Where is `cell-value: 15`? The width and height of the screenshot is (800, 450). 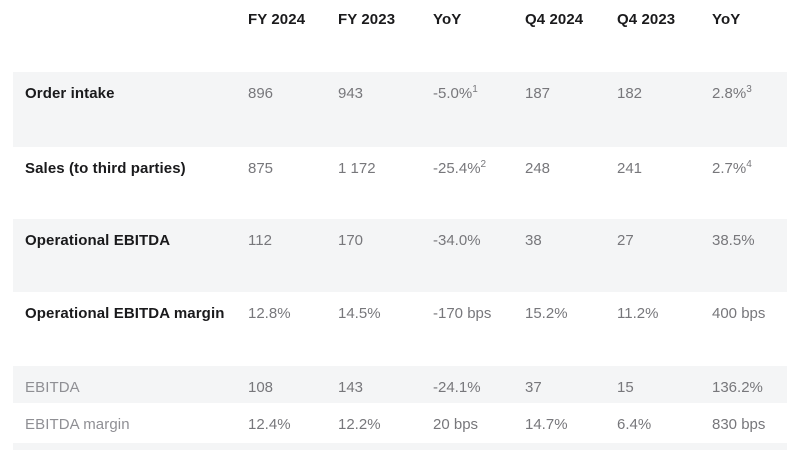
cell-value: 15 is located at coordinates (625, 387).